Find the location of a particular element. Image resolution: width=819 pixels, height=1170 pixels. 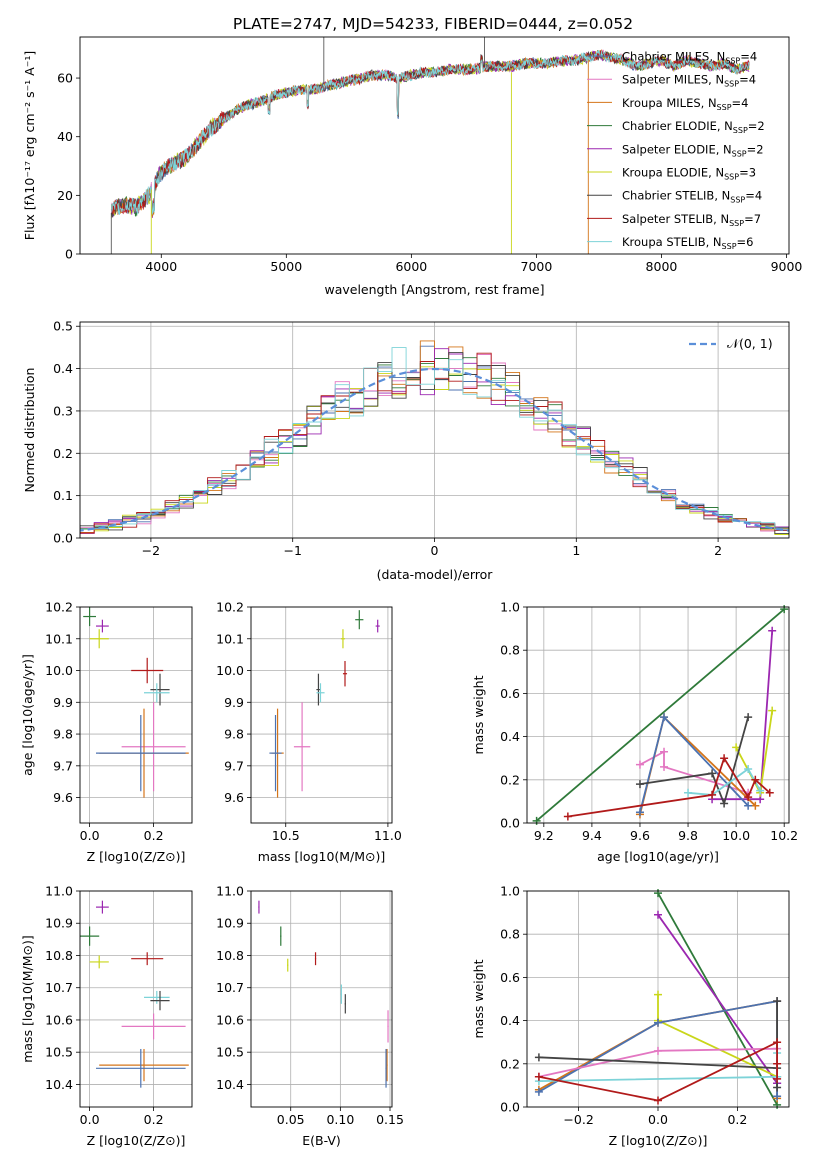

y-tick-label: 0.4 is located at coordinates (510, 1020).